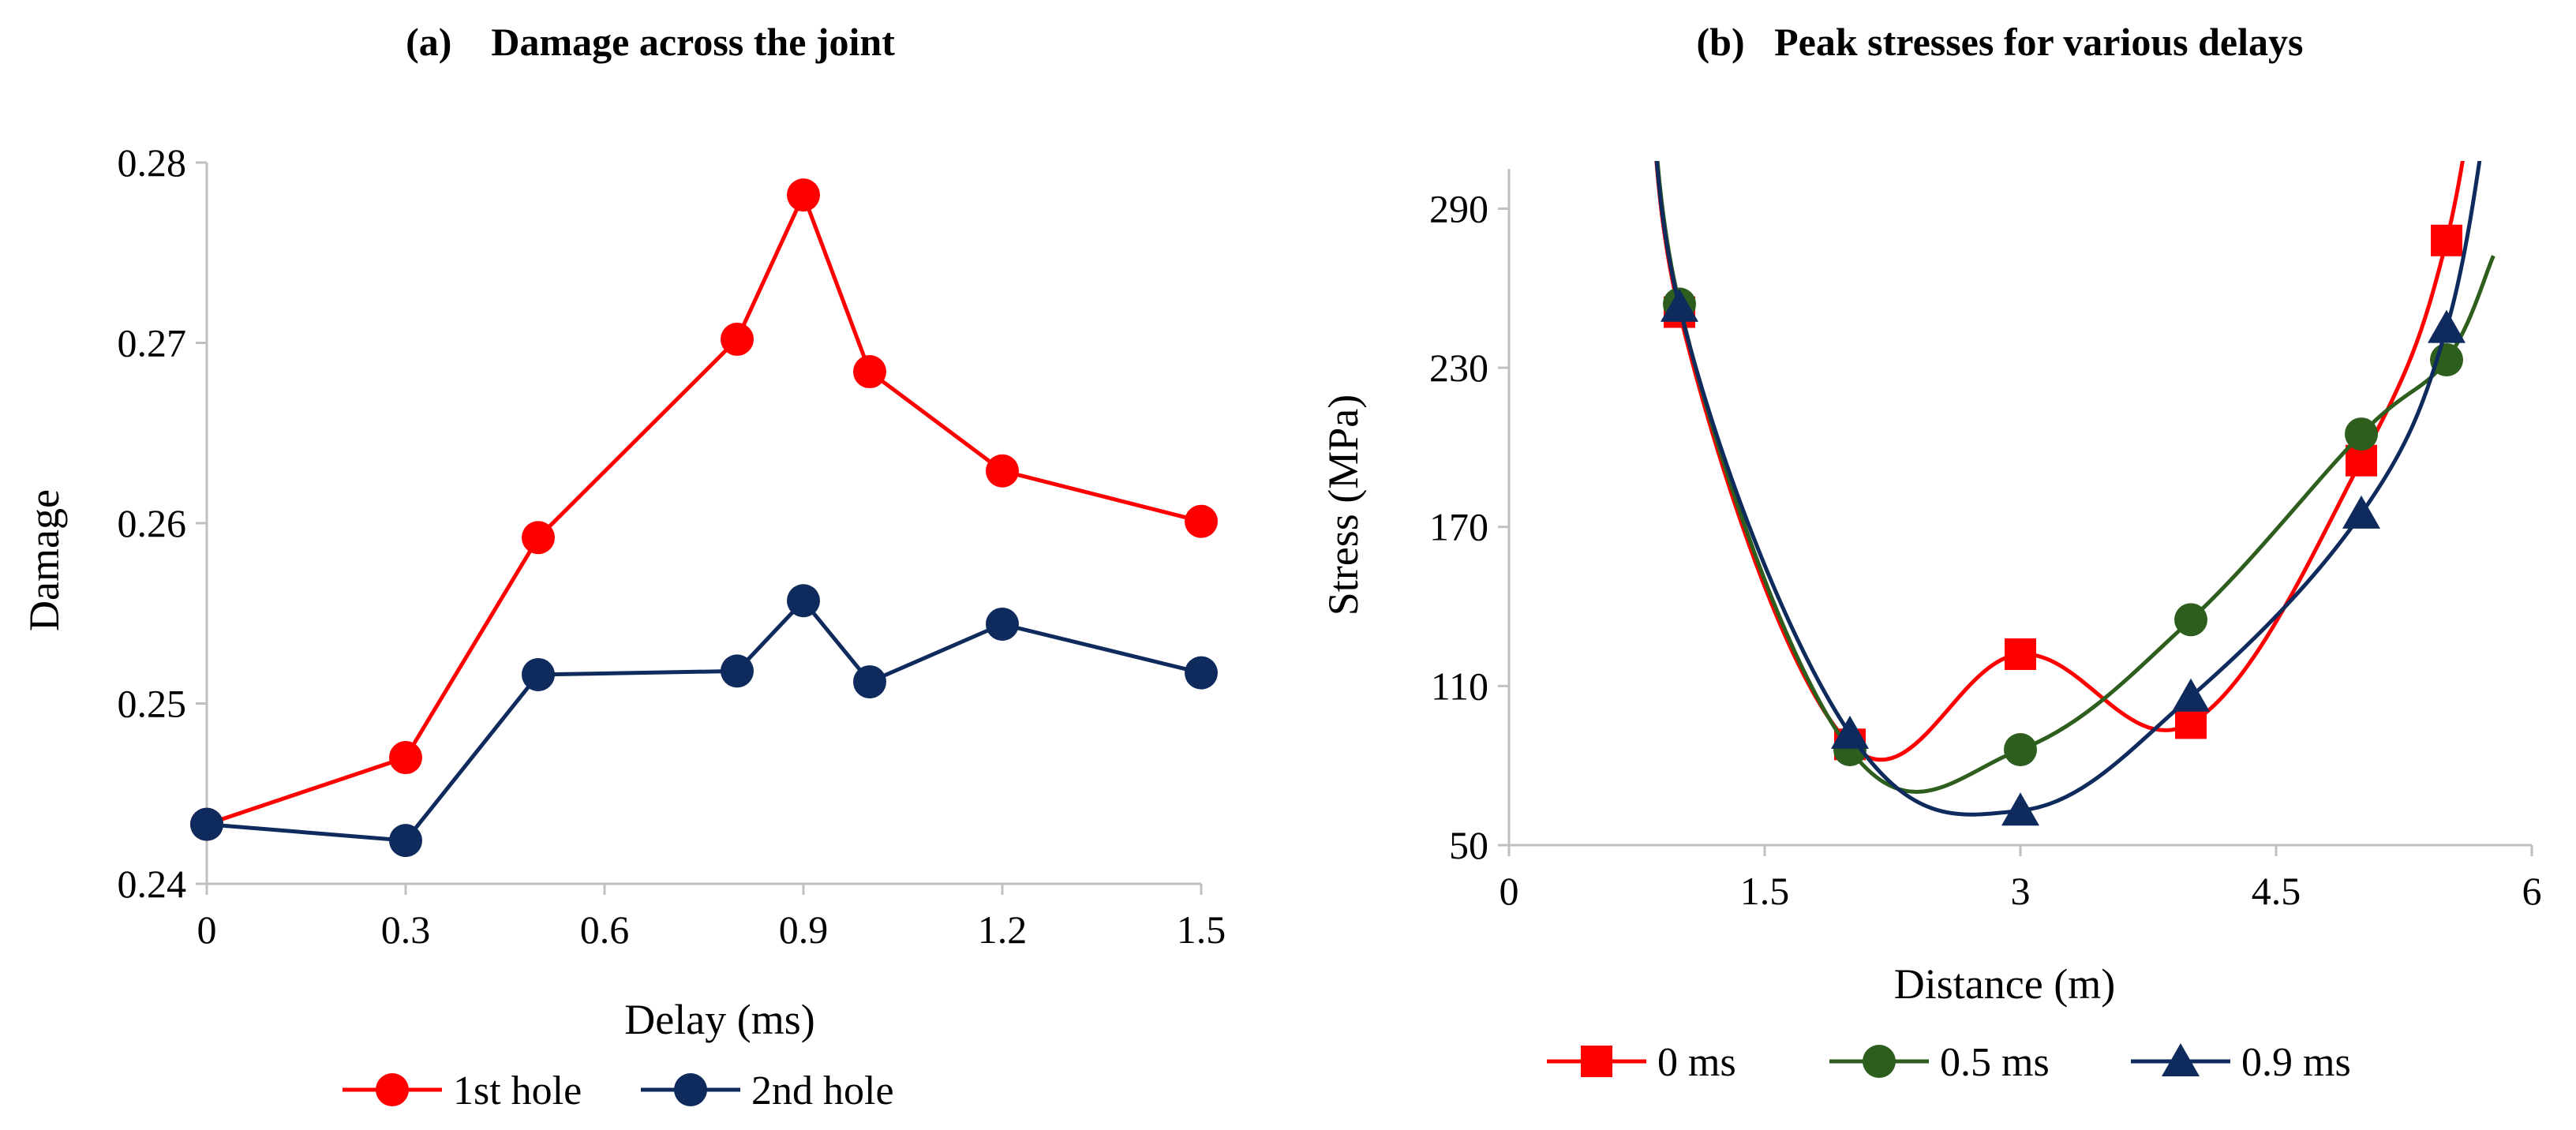 This screenshot has width=2576, height=1130. What do you see at coordinates (152, 343) in the screenshot?
I see `a-y-tick-label: 0.27` at bounding box center [152, 343].